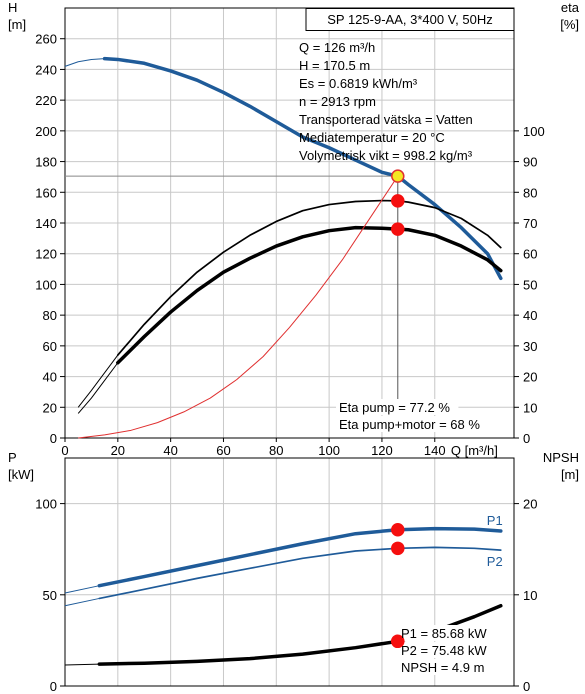 The height and width of the screenshot is (694, 585). What do you see at coordinates (382, 450) in the screenshot?
I see `x-tick-label: 120` at bounding box center [382, 450].